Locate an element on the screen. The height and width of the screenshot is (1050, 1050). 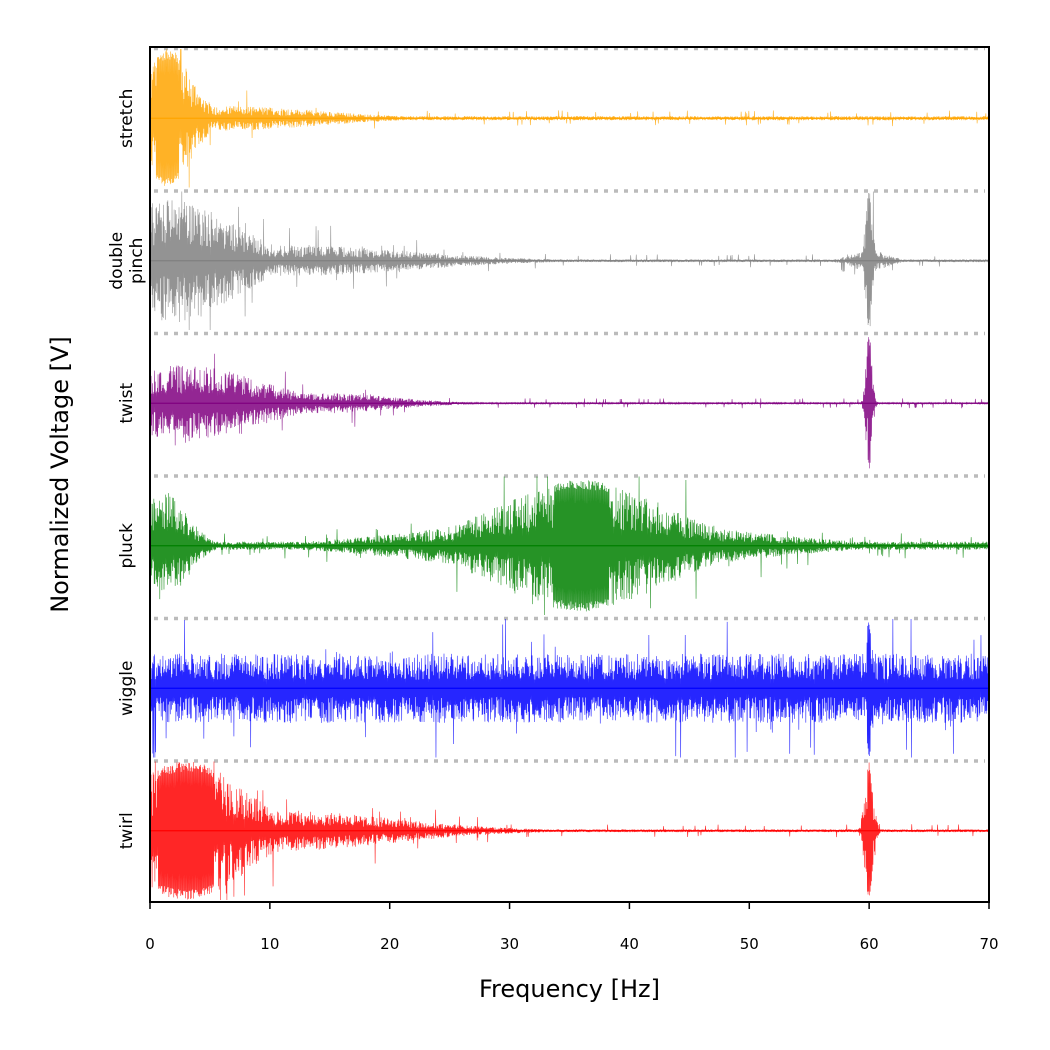
row-labels: stretch double pinch twist pluck wiggle twirl is located at coordinates (127, 469).